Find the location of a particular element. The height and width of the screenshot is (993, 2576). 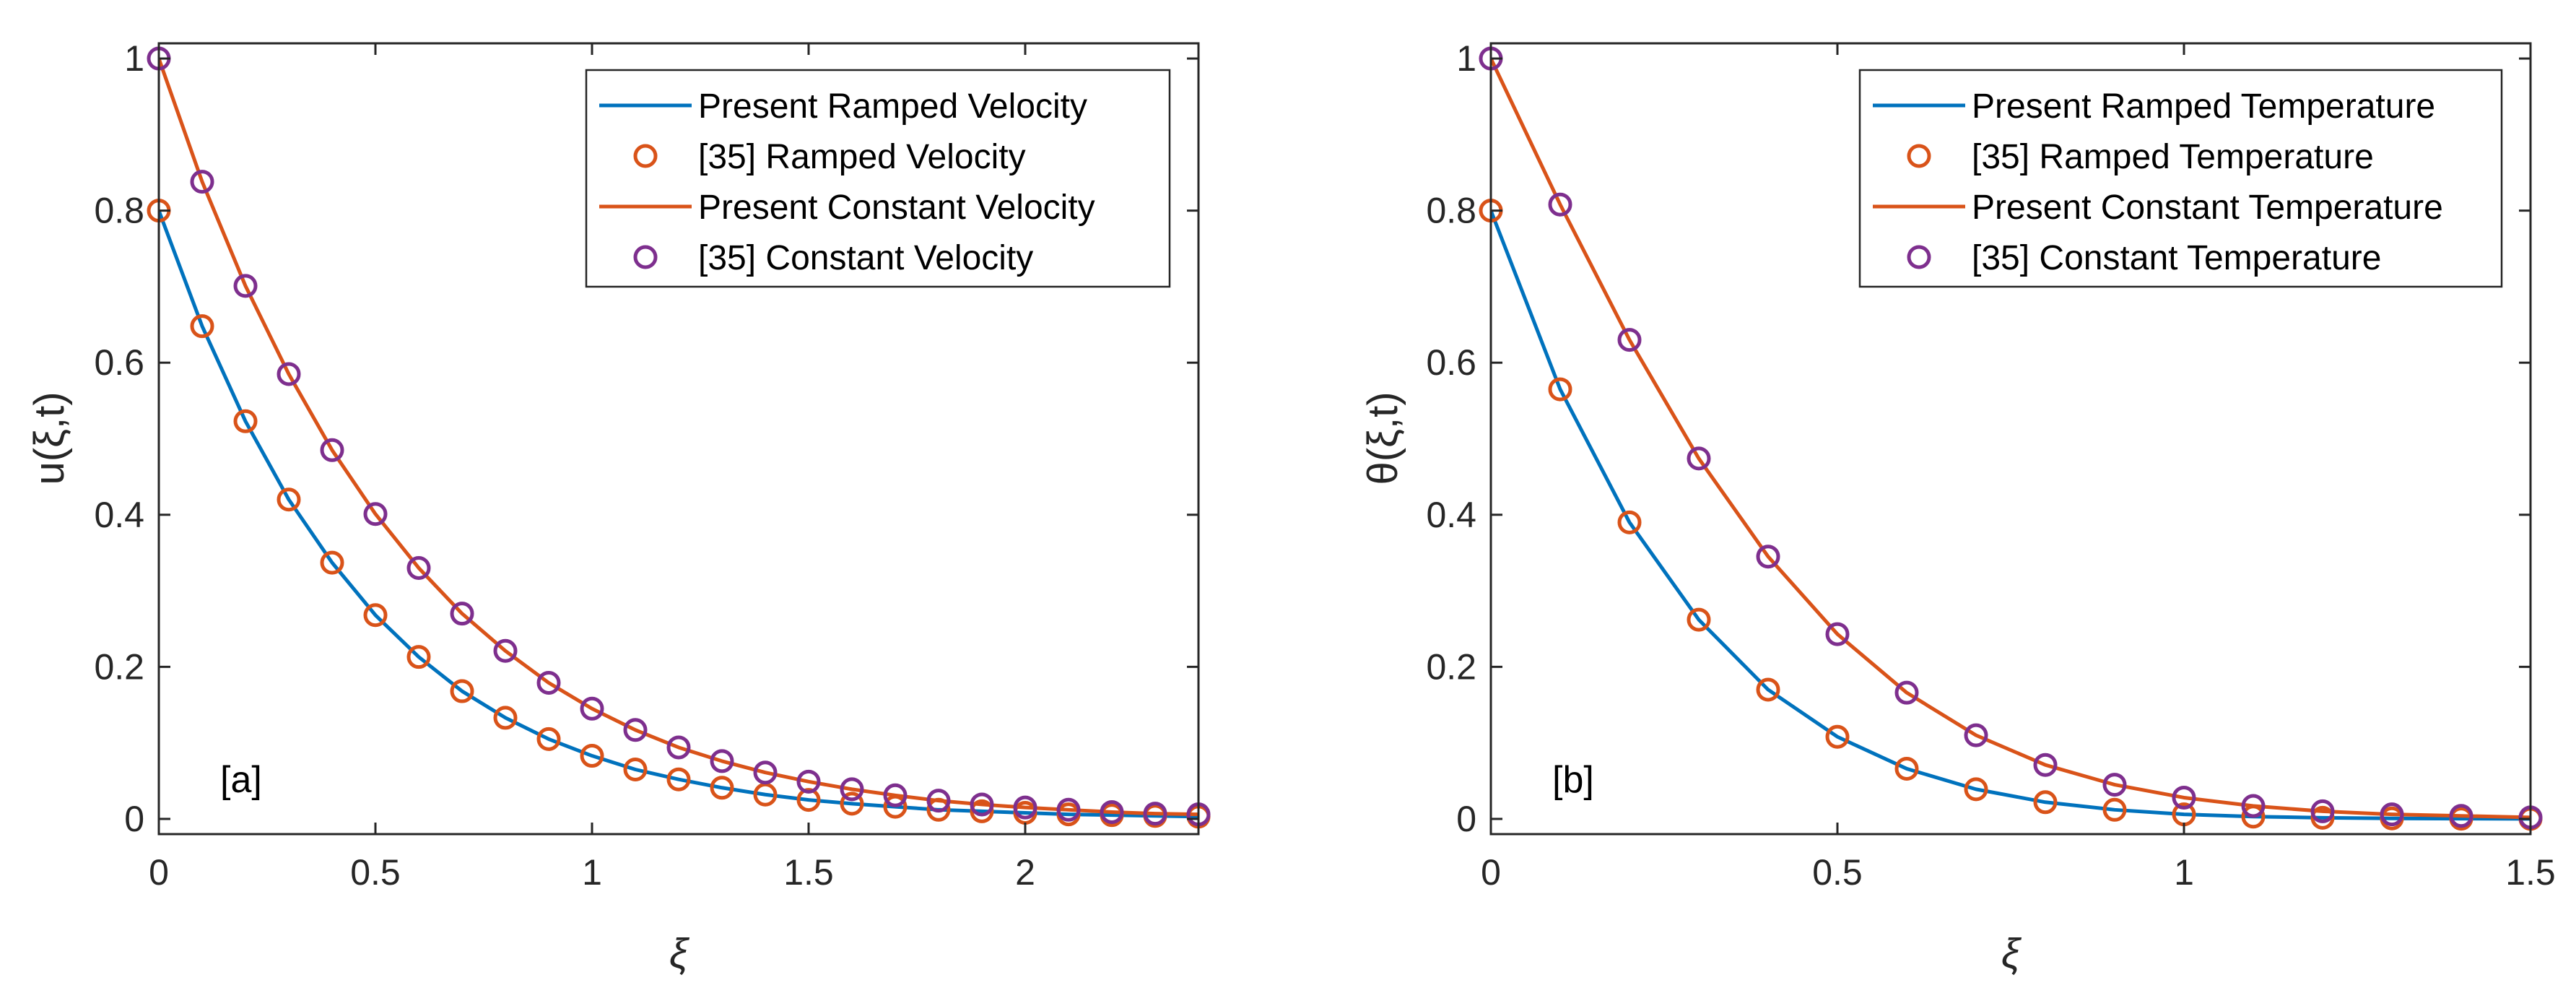

y-axis-label: u(ξ,t) is located at coordinates (49, 438).